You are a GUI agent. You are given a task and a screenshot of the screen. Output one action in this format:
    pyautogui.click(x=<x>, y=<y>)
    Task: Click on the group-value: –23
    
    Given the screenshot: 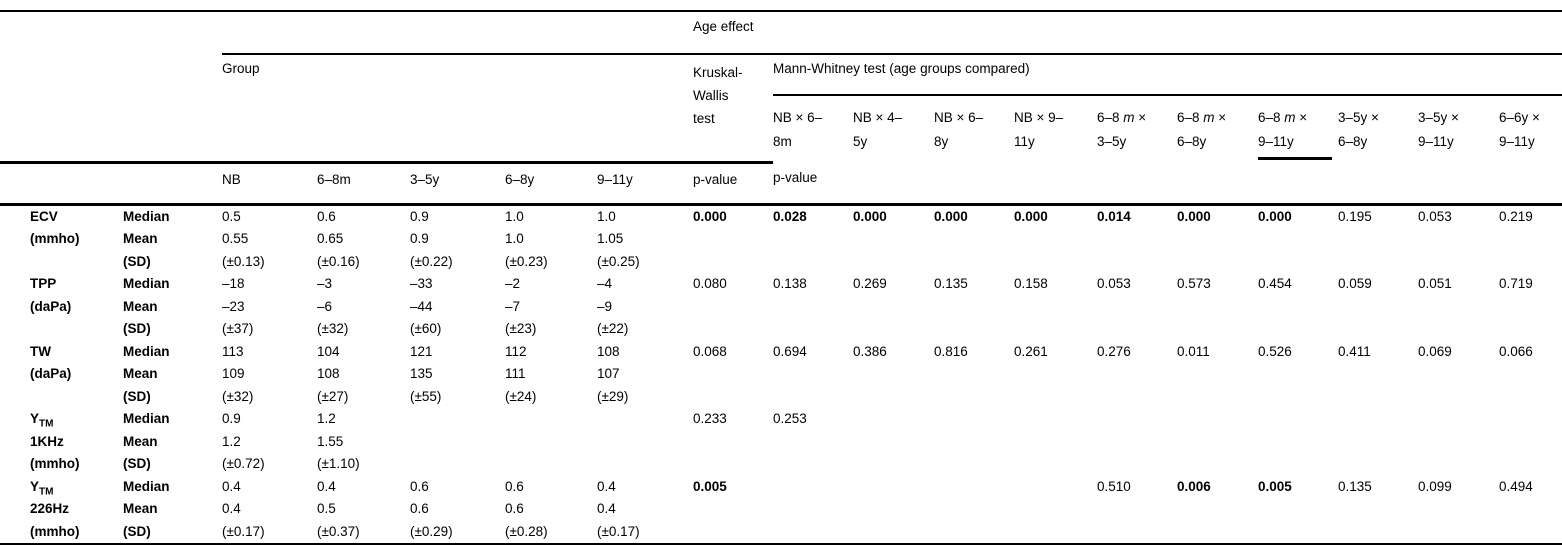 What is the action you would take?
    pyautogui.click(x=233, y=306)
    